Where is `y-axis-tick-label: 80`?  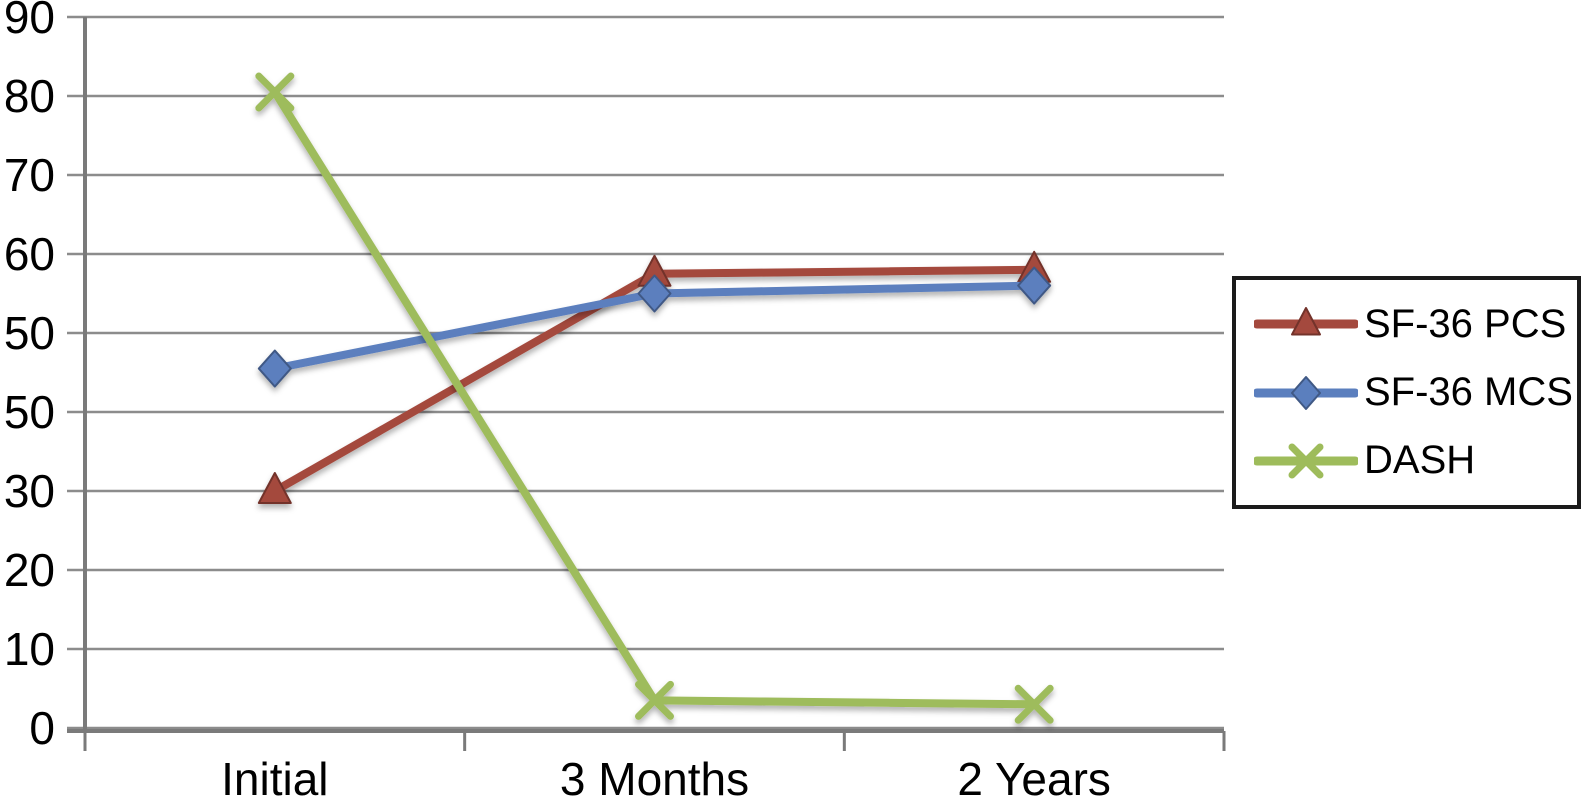 y-axis-tick-label: 80 is located at coordinates (29, 96).